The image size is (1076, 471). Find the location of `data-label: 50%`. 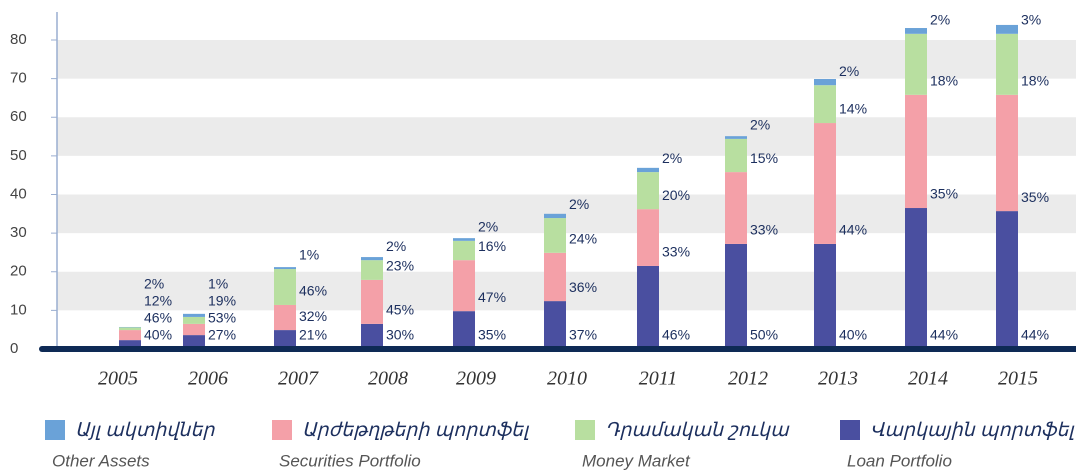

data-label: 50% is located at coordinates (764, 335).